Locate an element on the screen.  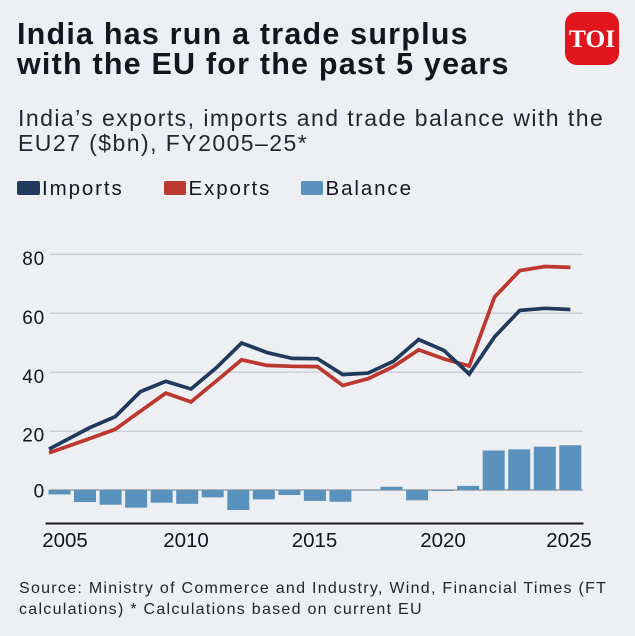
svg-text: 2005 is located at coordinates (65, 540).